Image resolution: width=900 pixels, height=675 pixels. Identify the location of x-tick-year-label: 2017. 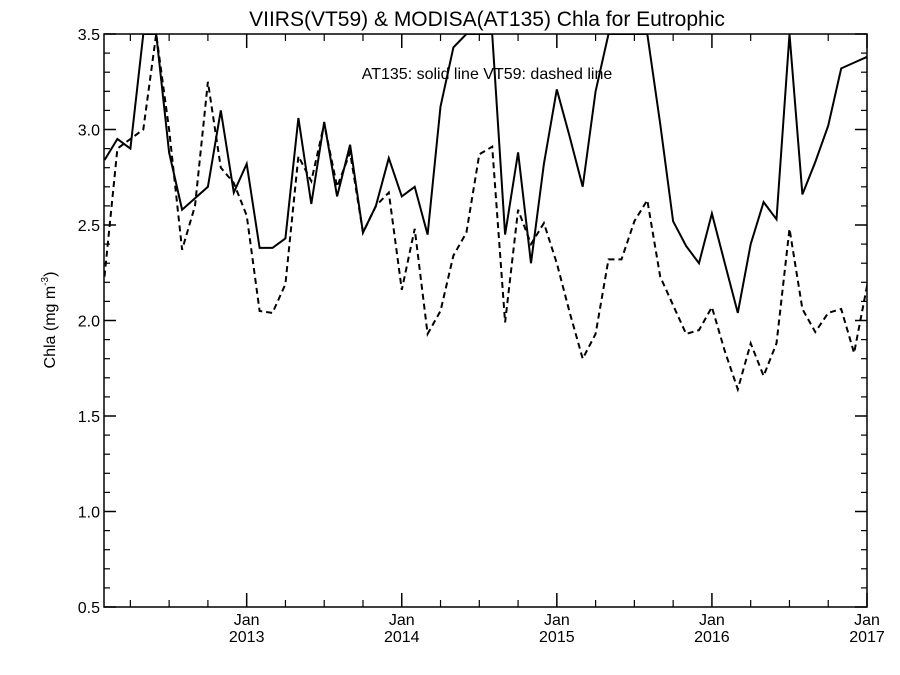
(867, 637).